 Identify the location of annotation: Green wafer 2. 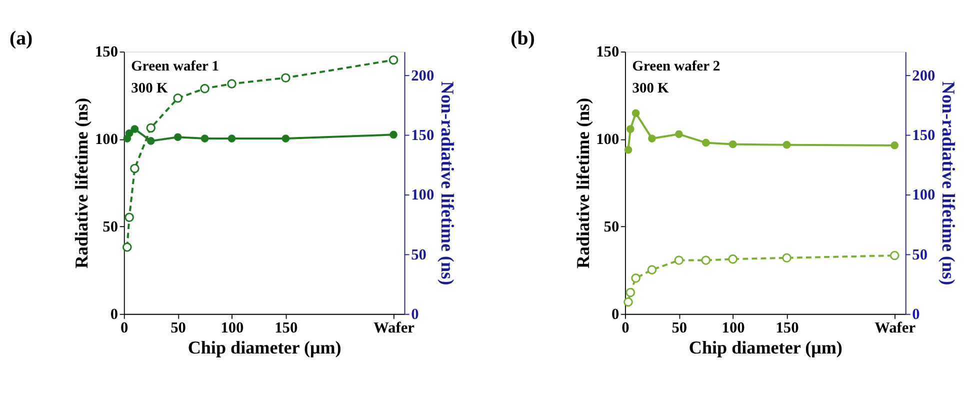
(676, 66).